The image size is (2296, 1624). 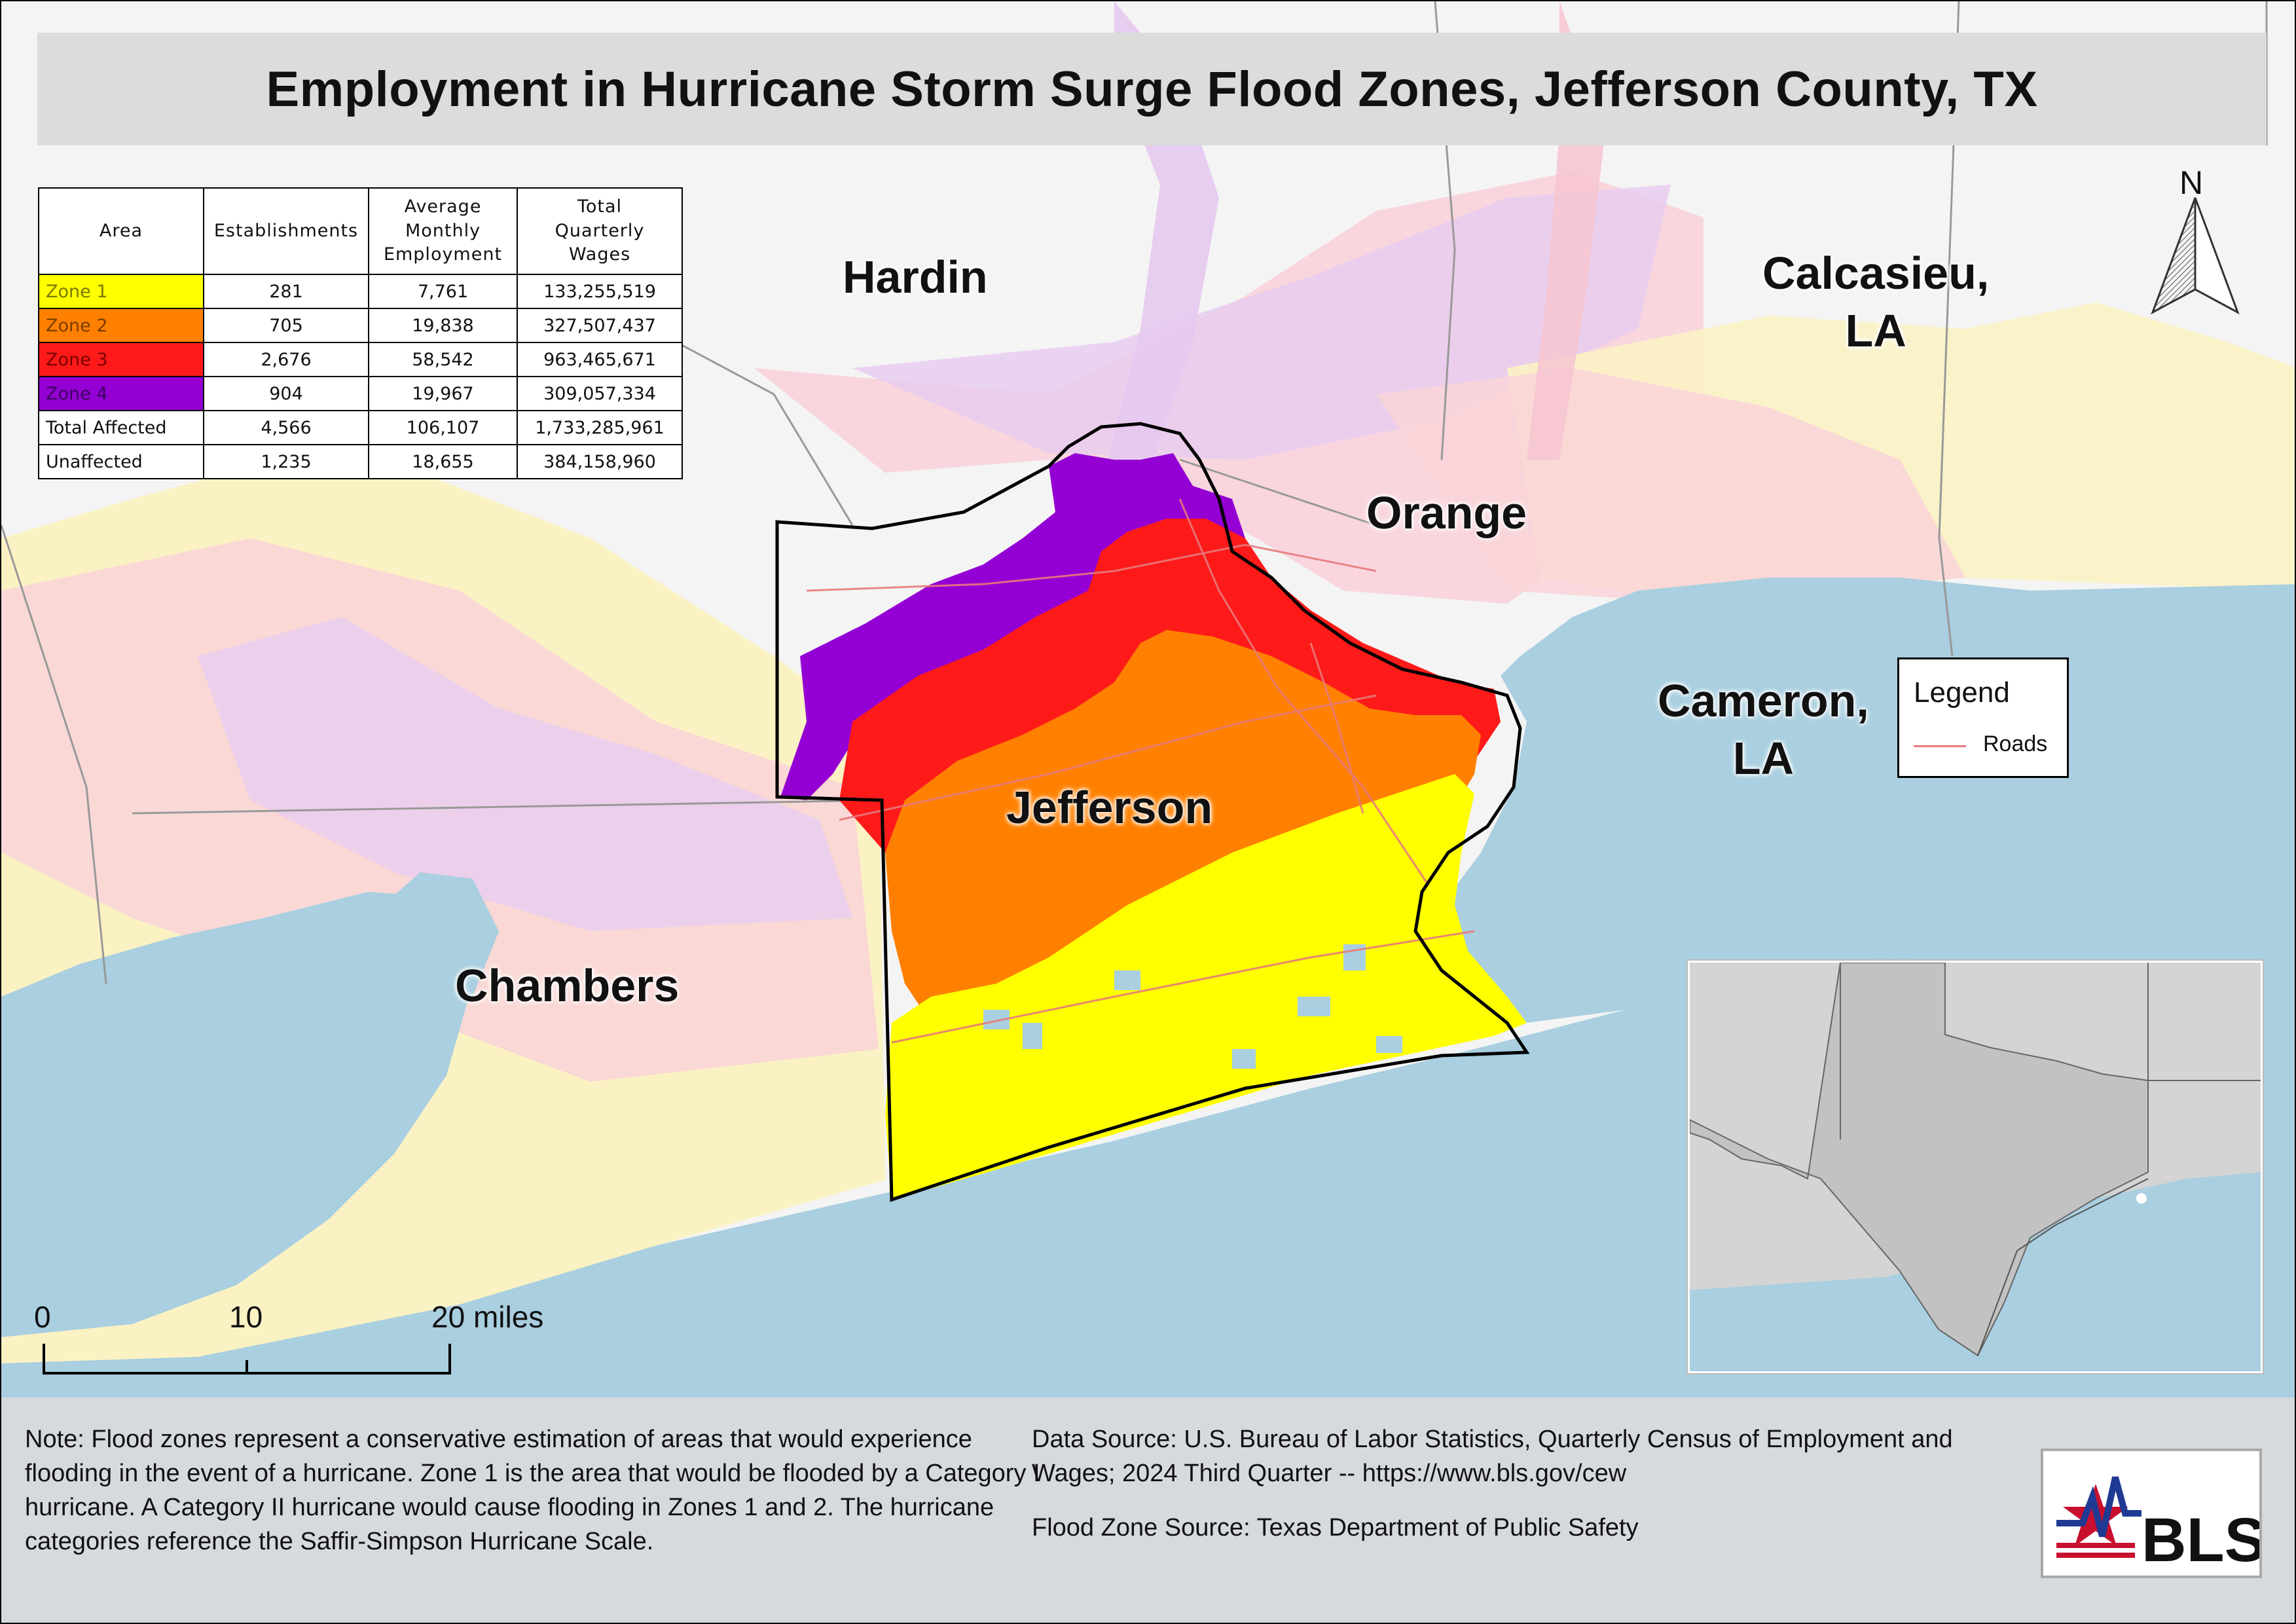 I want to click on pale-pink-east, so click(x=1670, y=486).